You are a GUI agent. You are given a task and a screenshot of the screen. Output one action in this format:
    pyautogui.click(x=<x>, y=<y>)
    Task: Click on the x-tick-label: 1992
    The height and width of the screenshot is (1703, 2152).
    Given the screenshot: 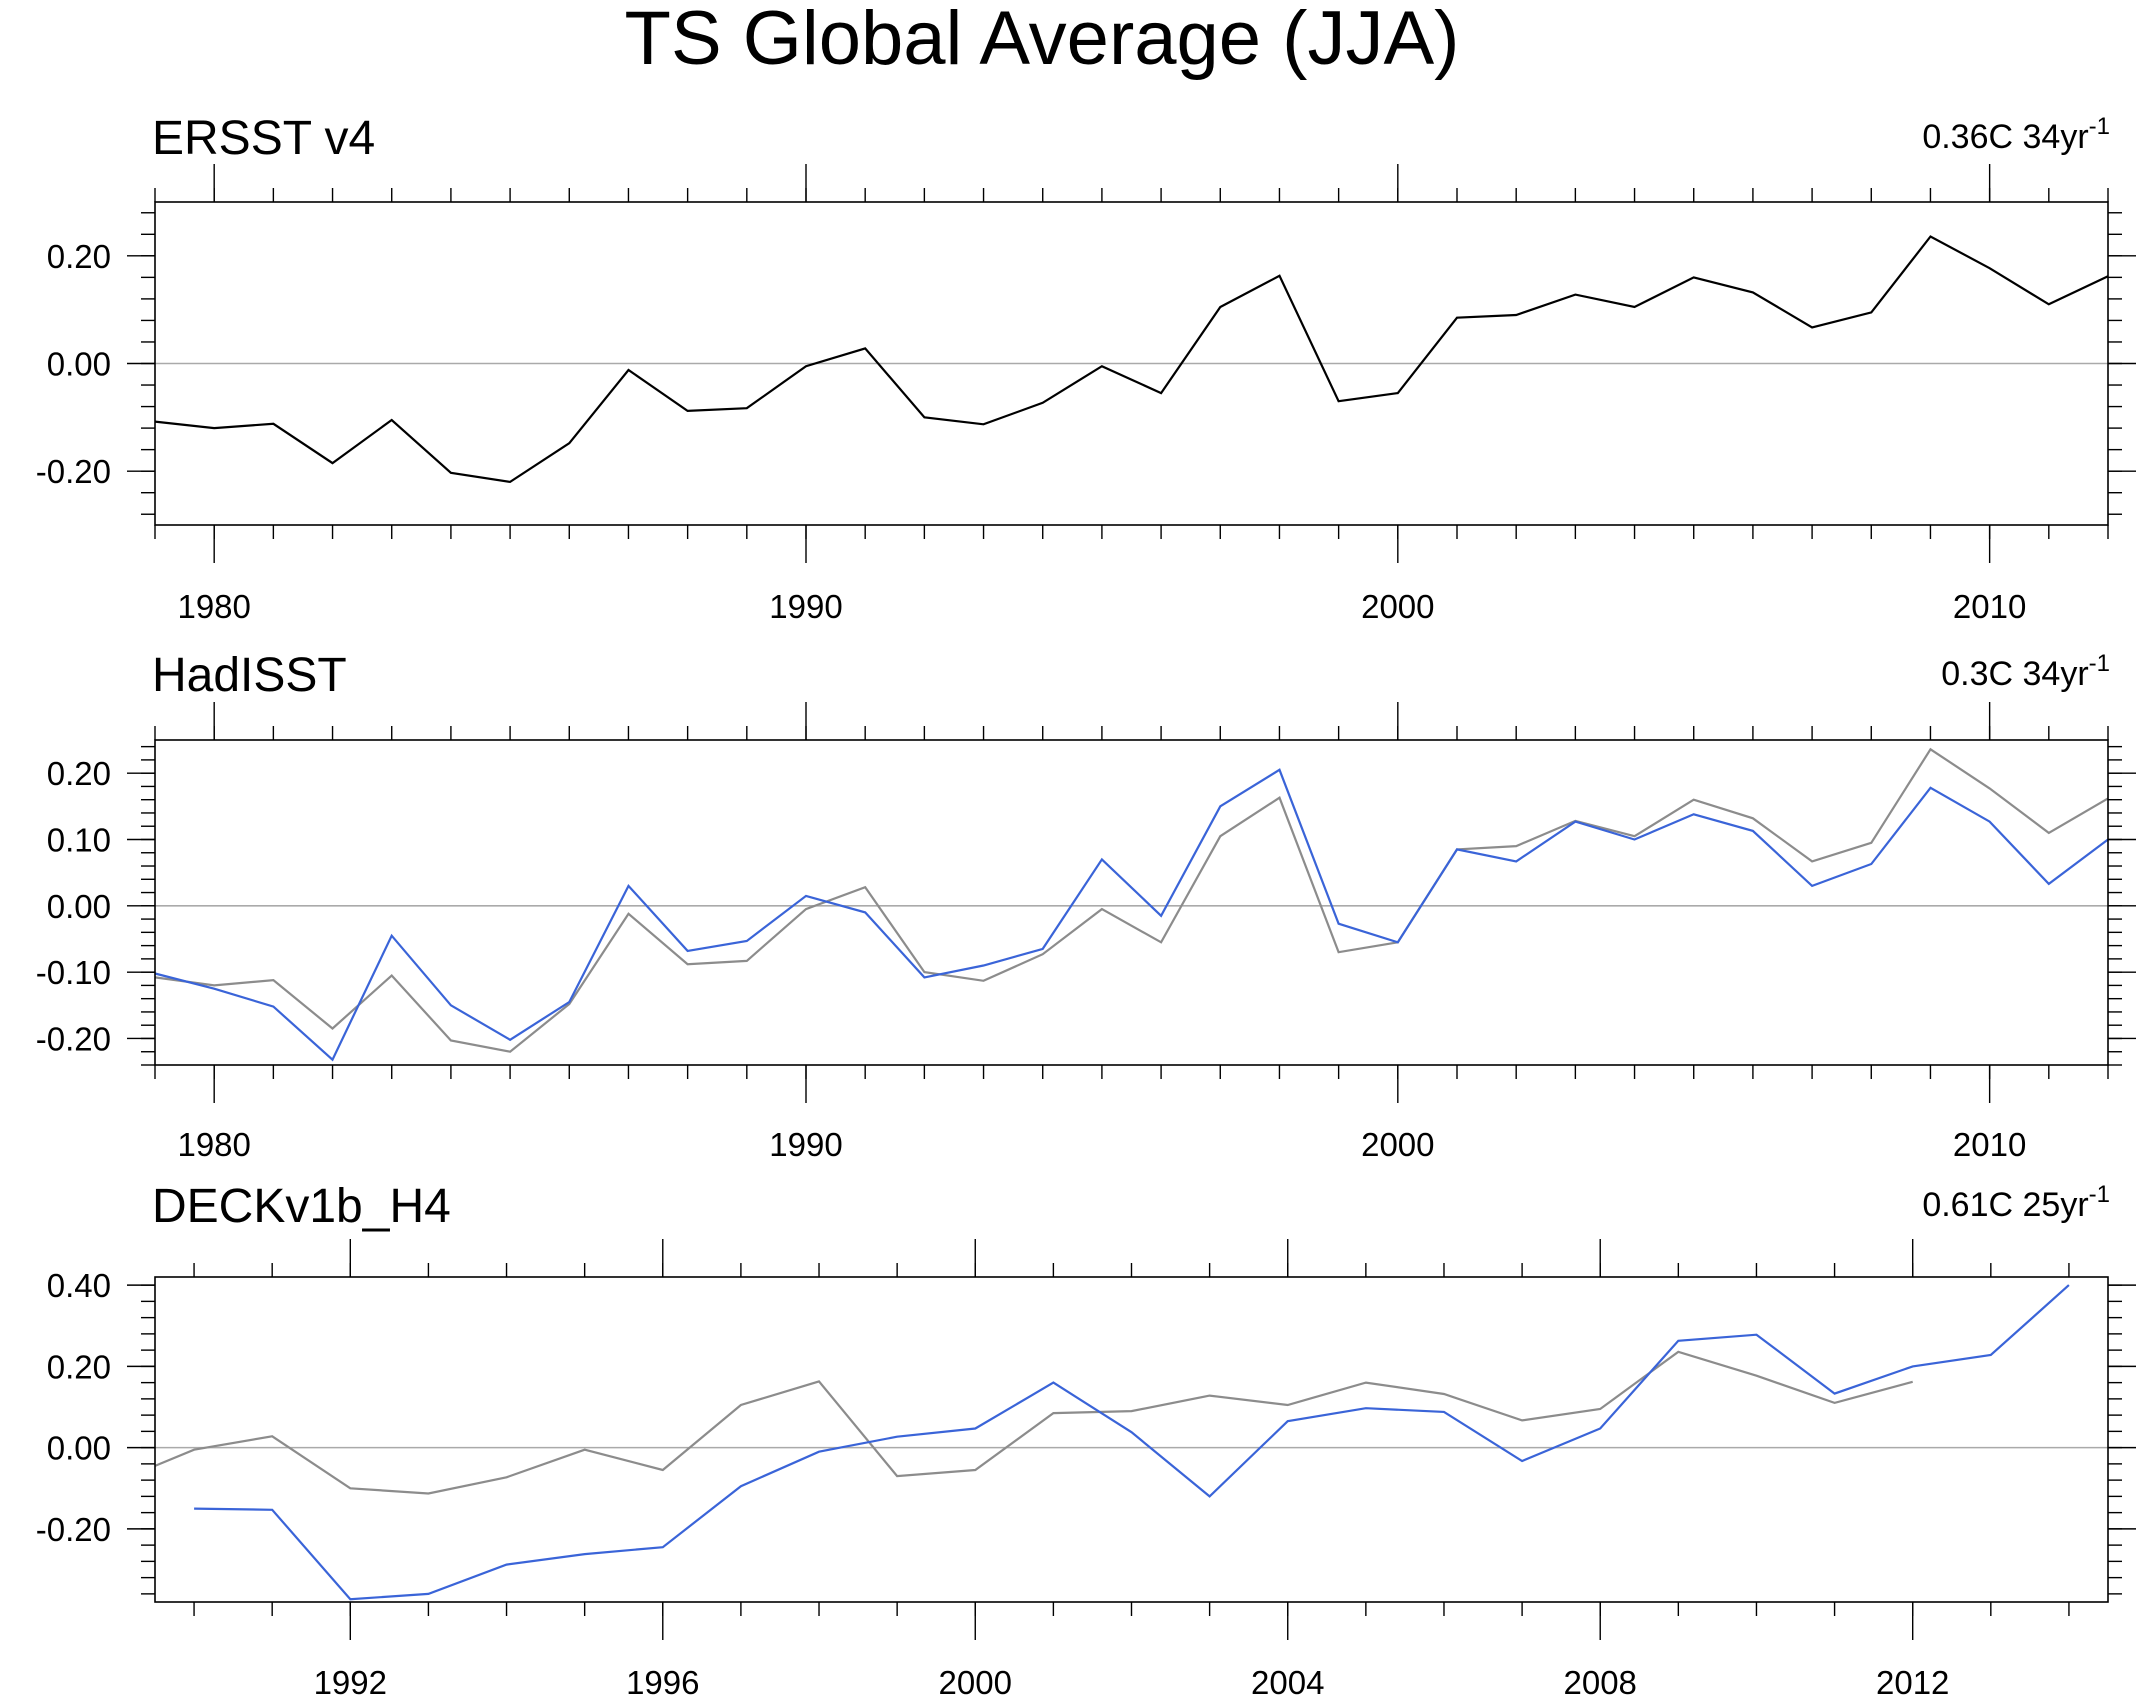 What is the action you would take?
    pyautogui.click(x=350, y=1682)
    